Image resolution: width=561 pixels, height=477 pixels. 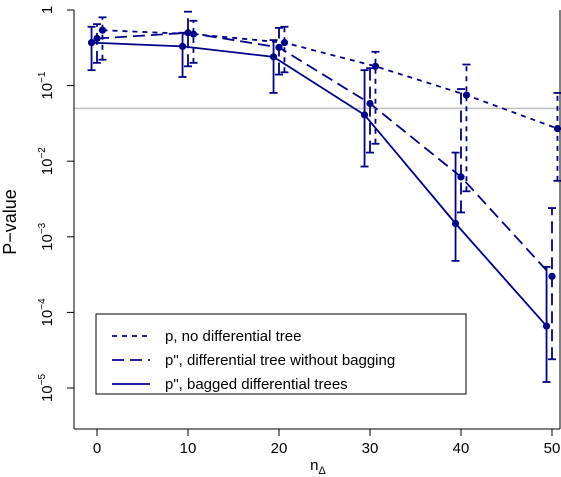 I want to click on y-tick-label: 10−1, so click(x=46, y=85).